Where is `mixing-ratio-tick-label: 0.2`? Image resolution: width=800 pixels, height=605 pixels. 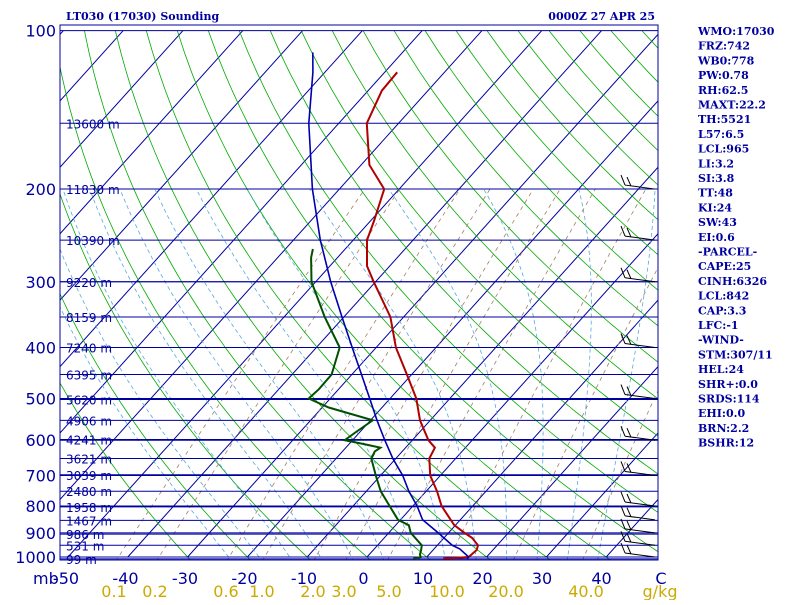 mixing-ratio-tick-label: 0.2 is located at coordinates (154, 591).